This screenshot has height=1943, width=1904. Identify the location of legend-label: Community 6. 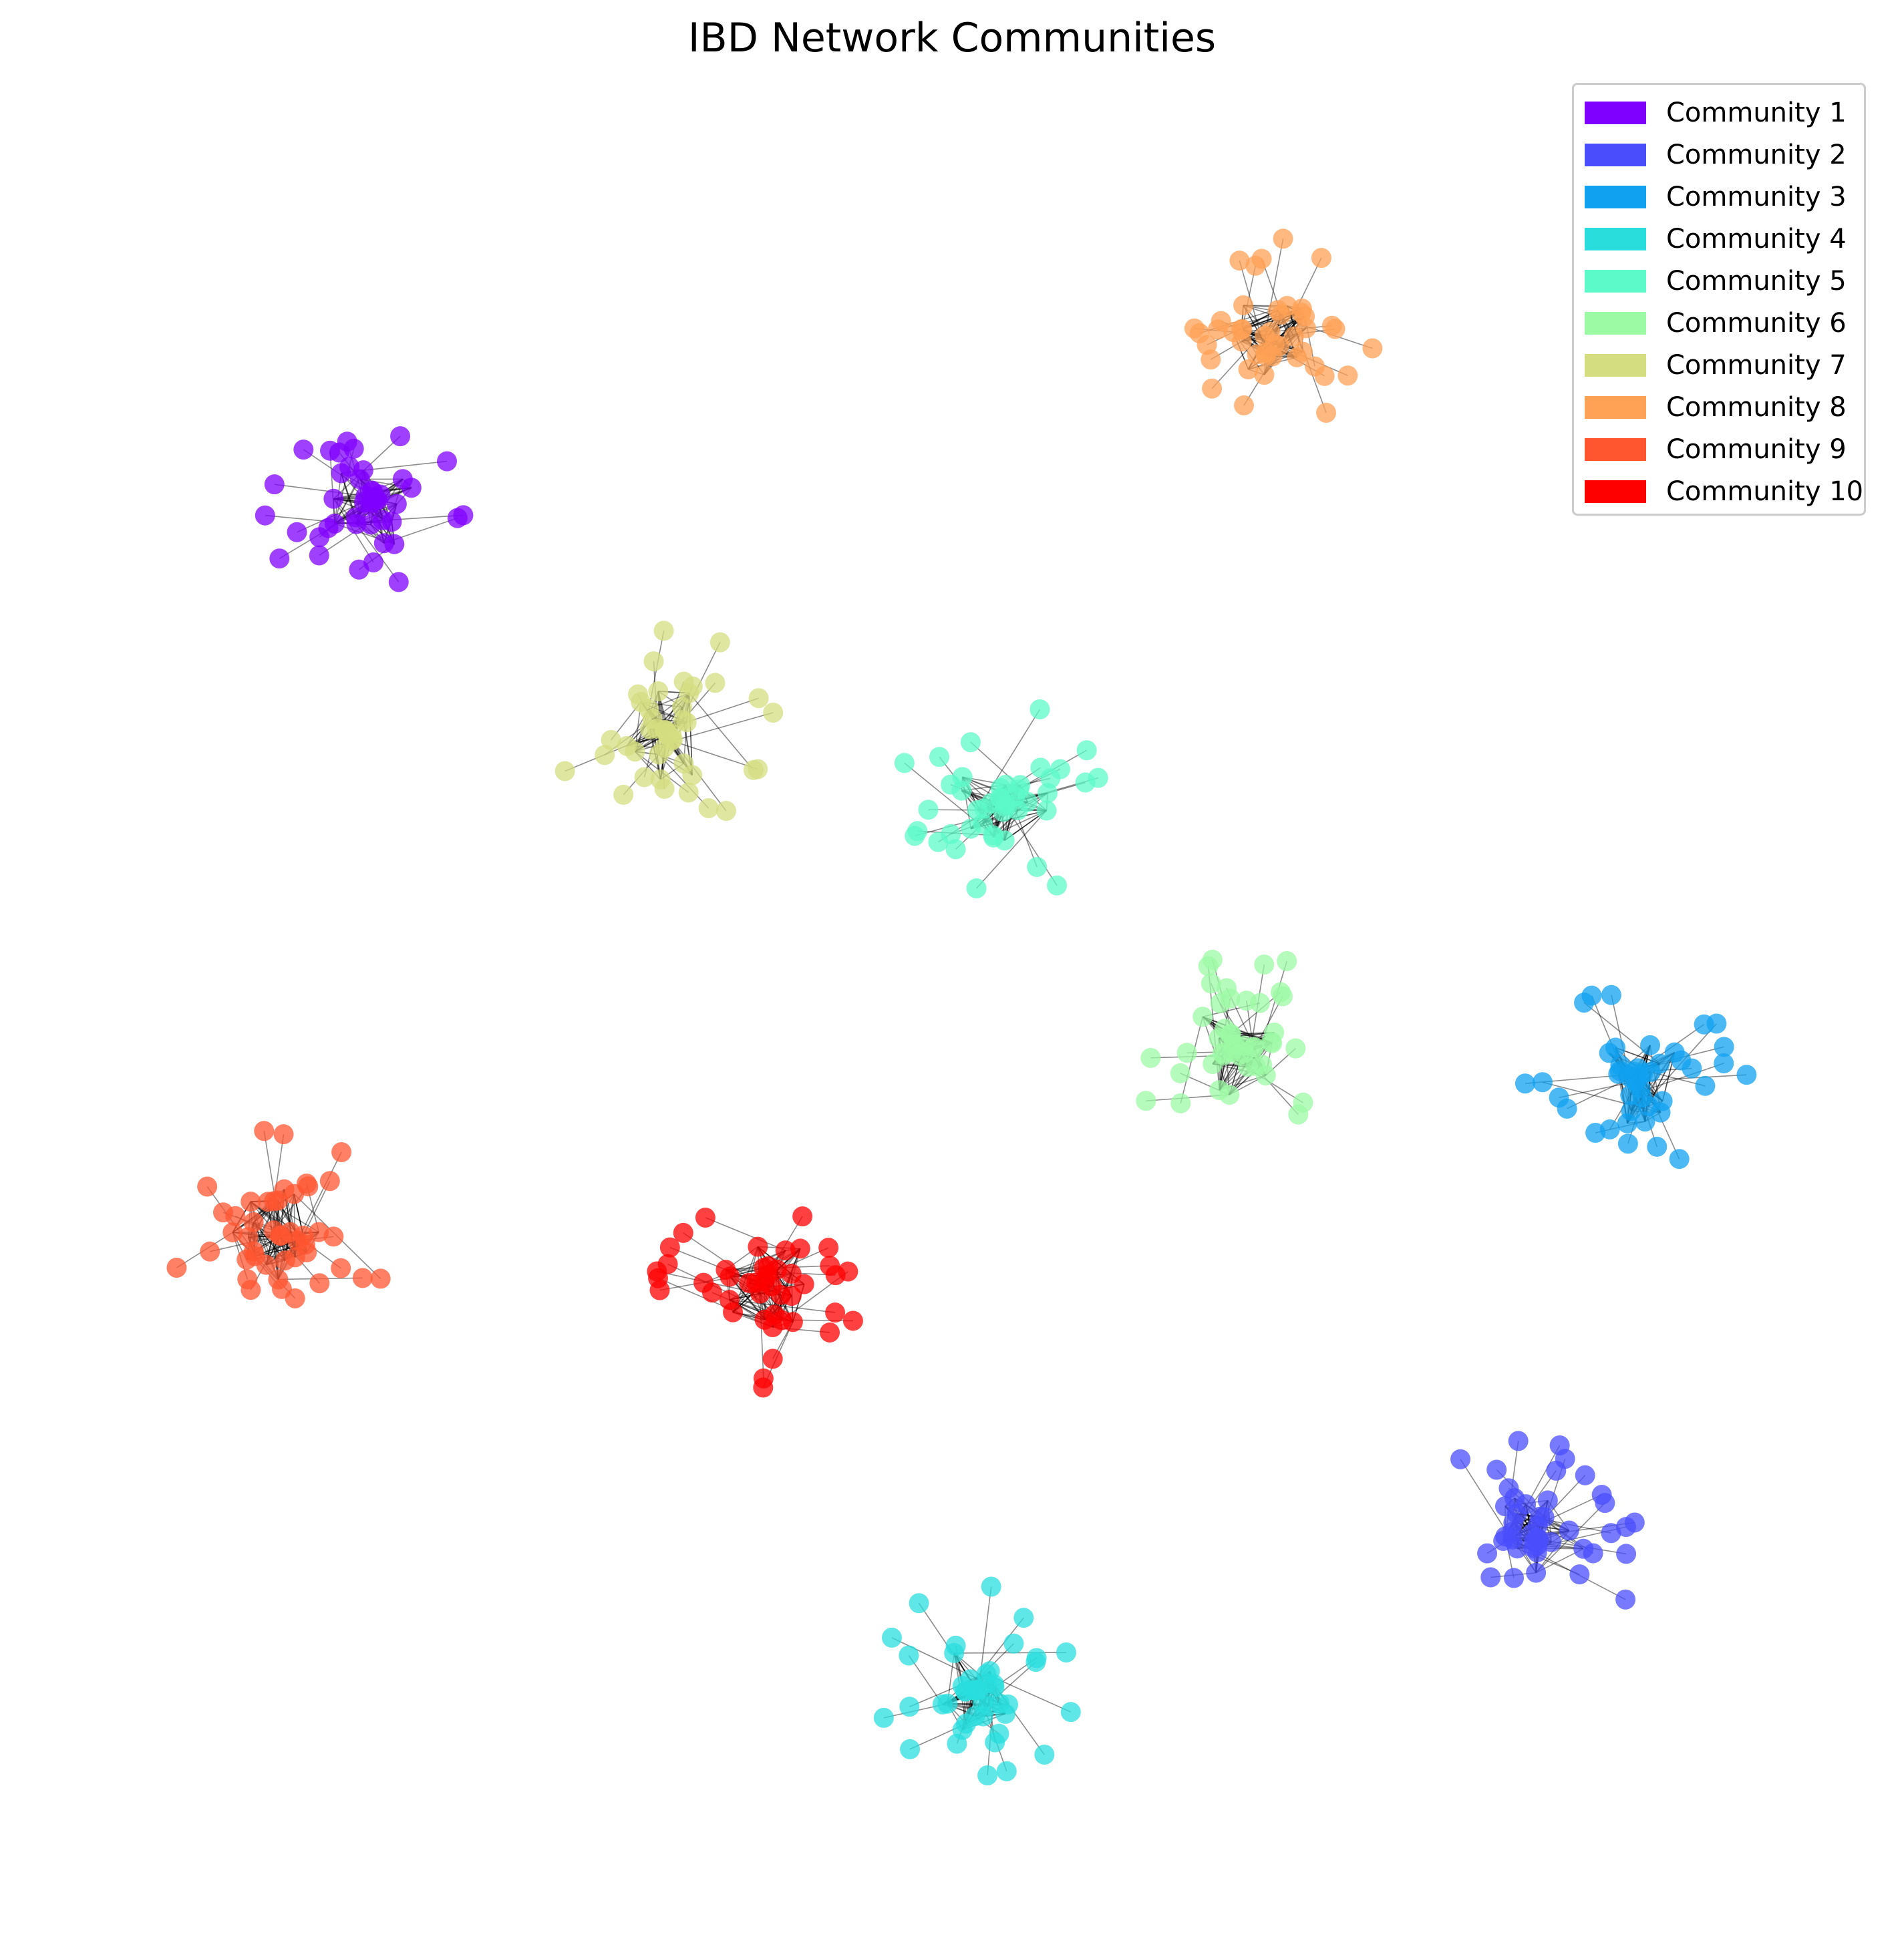
(1756, 323).